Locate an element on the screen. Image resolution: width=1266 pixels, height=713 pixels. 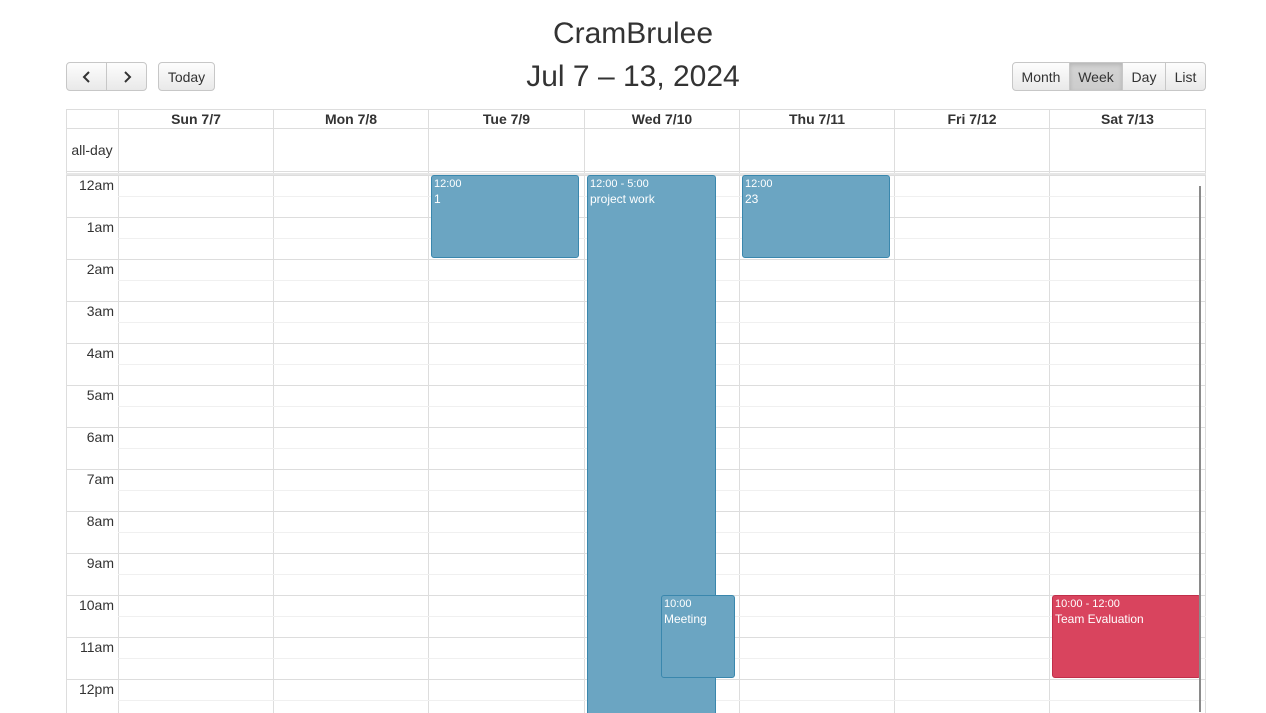
time-slot-label: 7am is located at coordinates (100, 479).